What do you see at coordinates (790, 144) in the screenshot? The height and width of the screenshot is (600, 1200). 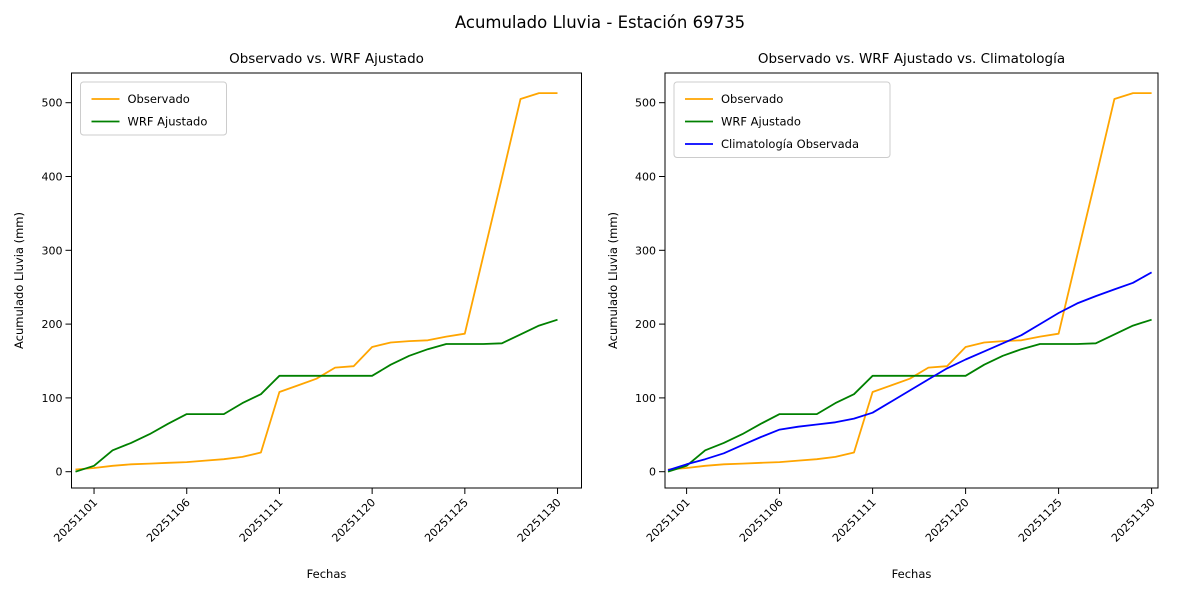 I see `legend-label: Climatología Observada` at bounding box center [790, 144].